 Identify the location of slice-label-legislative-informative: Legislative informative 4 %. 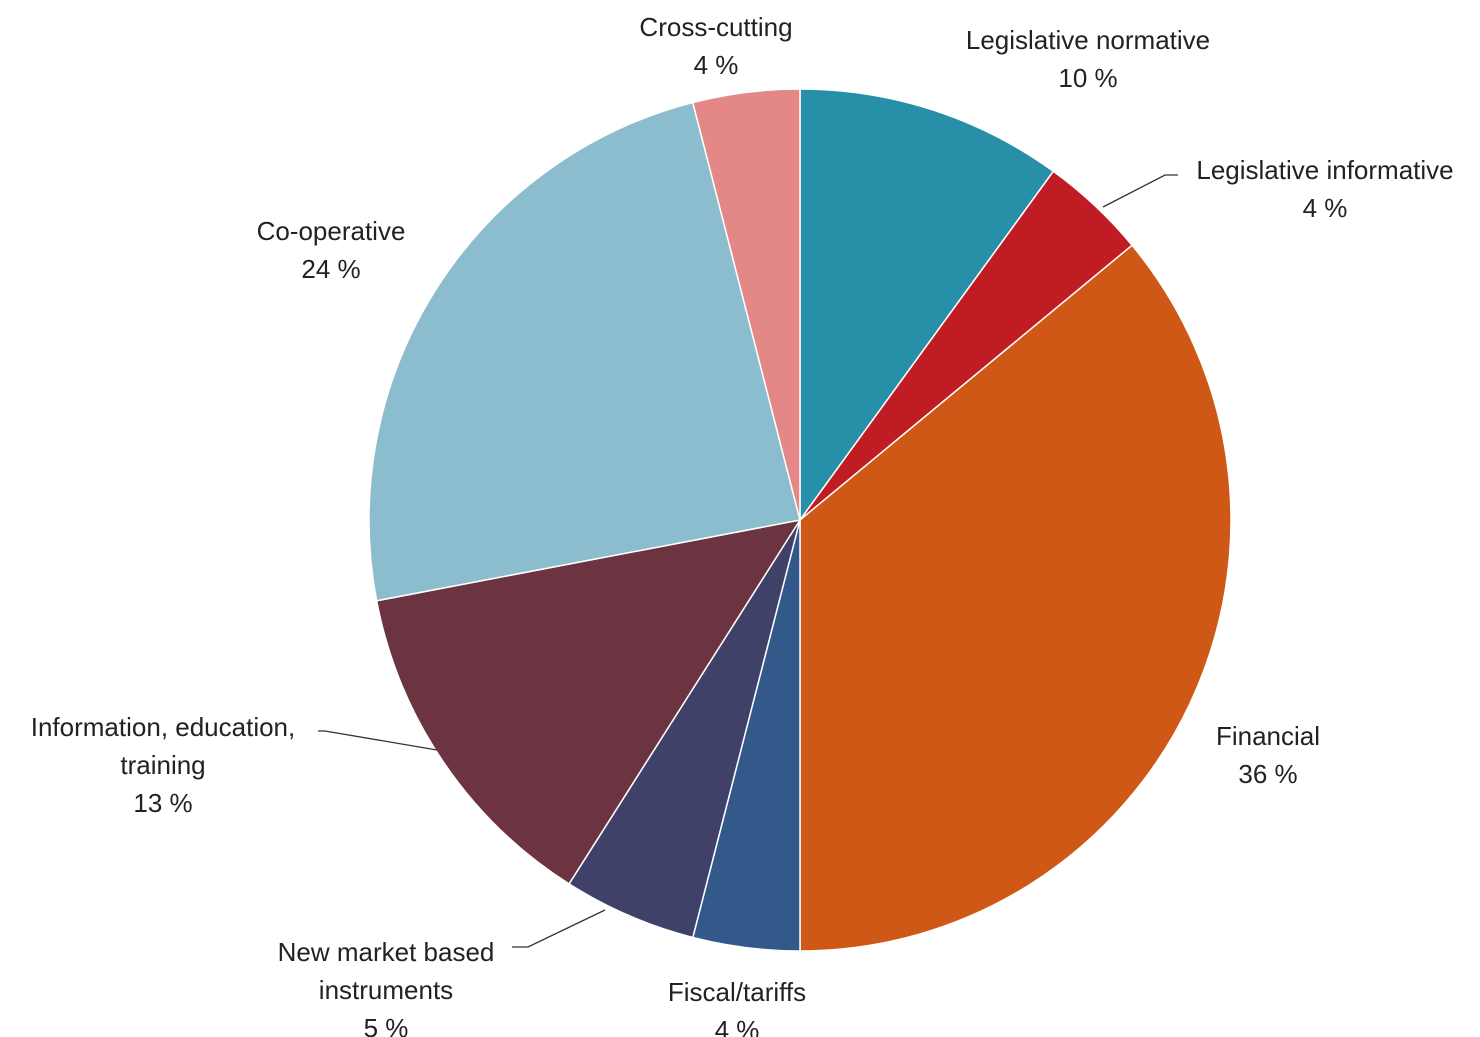
(1324, 189).